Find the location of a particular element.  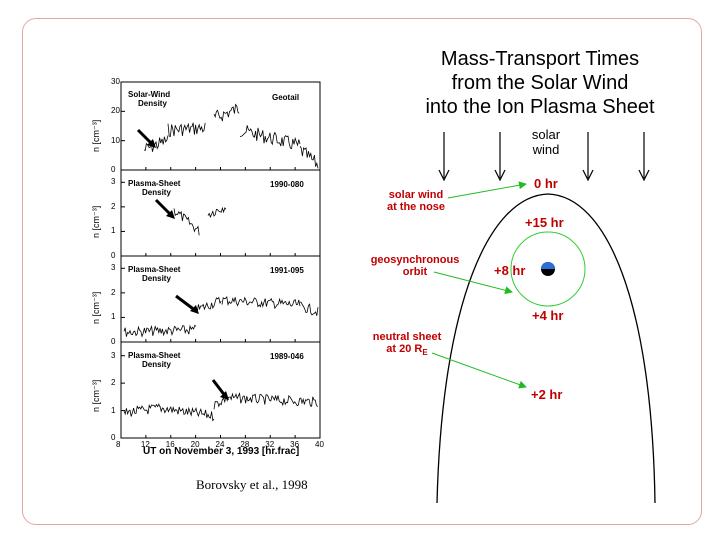

panel-1-label-line1: Solar-Wind is located at coordinates (149, 94).